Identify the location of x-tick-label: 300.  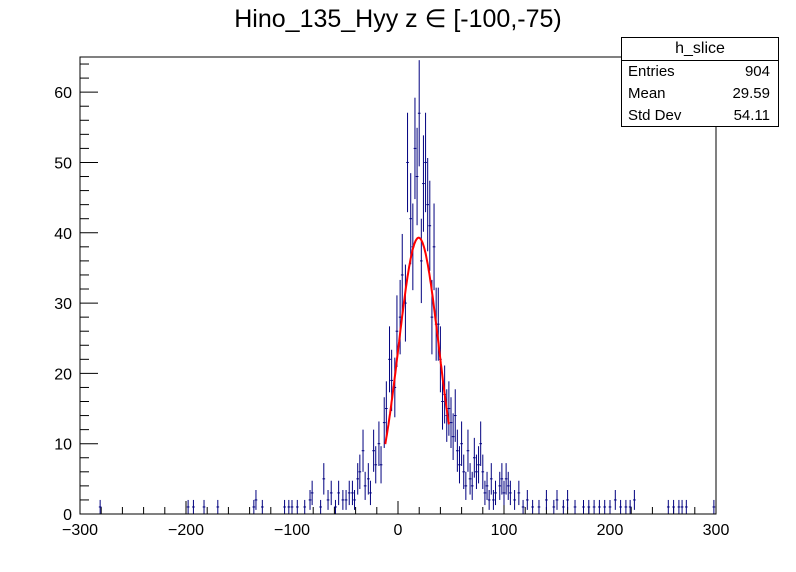
(716, 530).